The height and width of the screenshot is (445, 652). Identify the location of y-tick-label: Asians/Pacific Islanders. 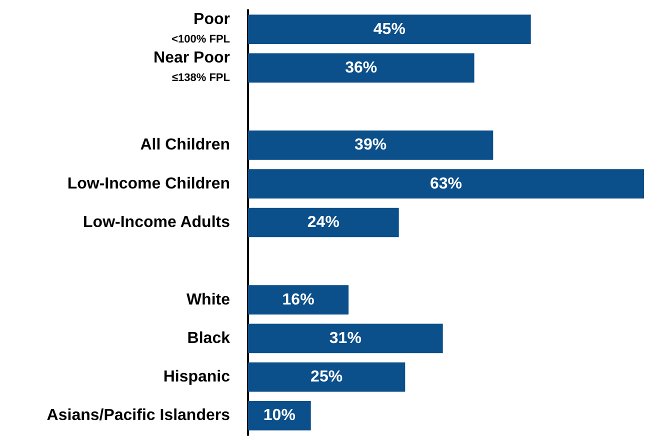
(138, 415).